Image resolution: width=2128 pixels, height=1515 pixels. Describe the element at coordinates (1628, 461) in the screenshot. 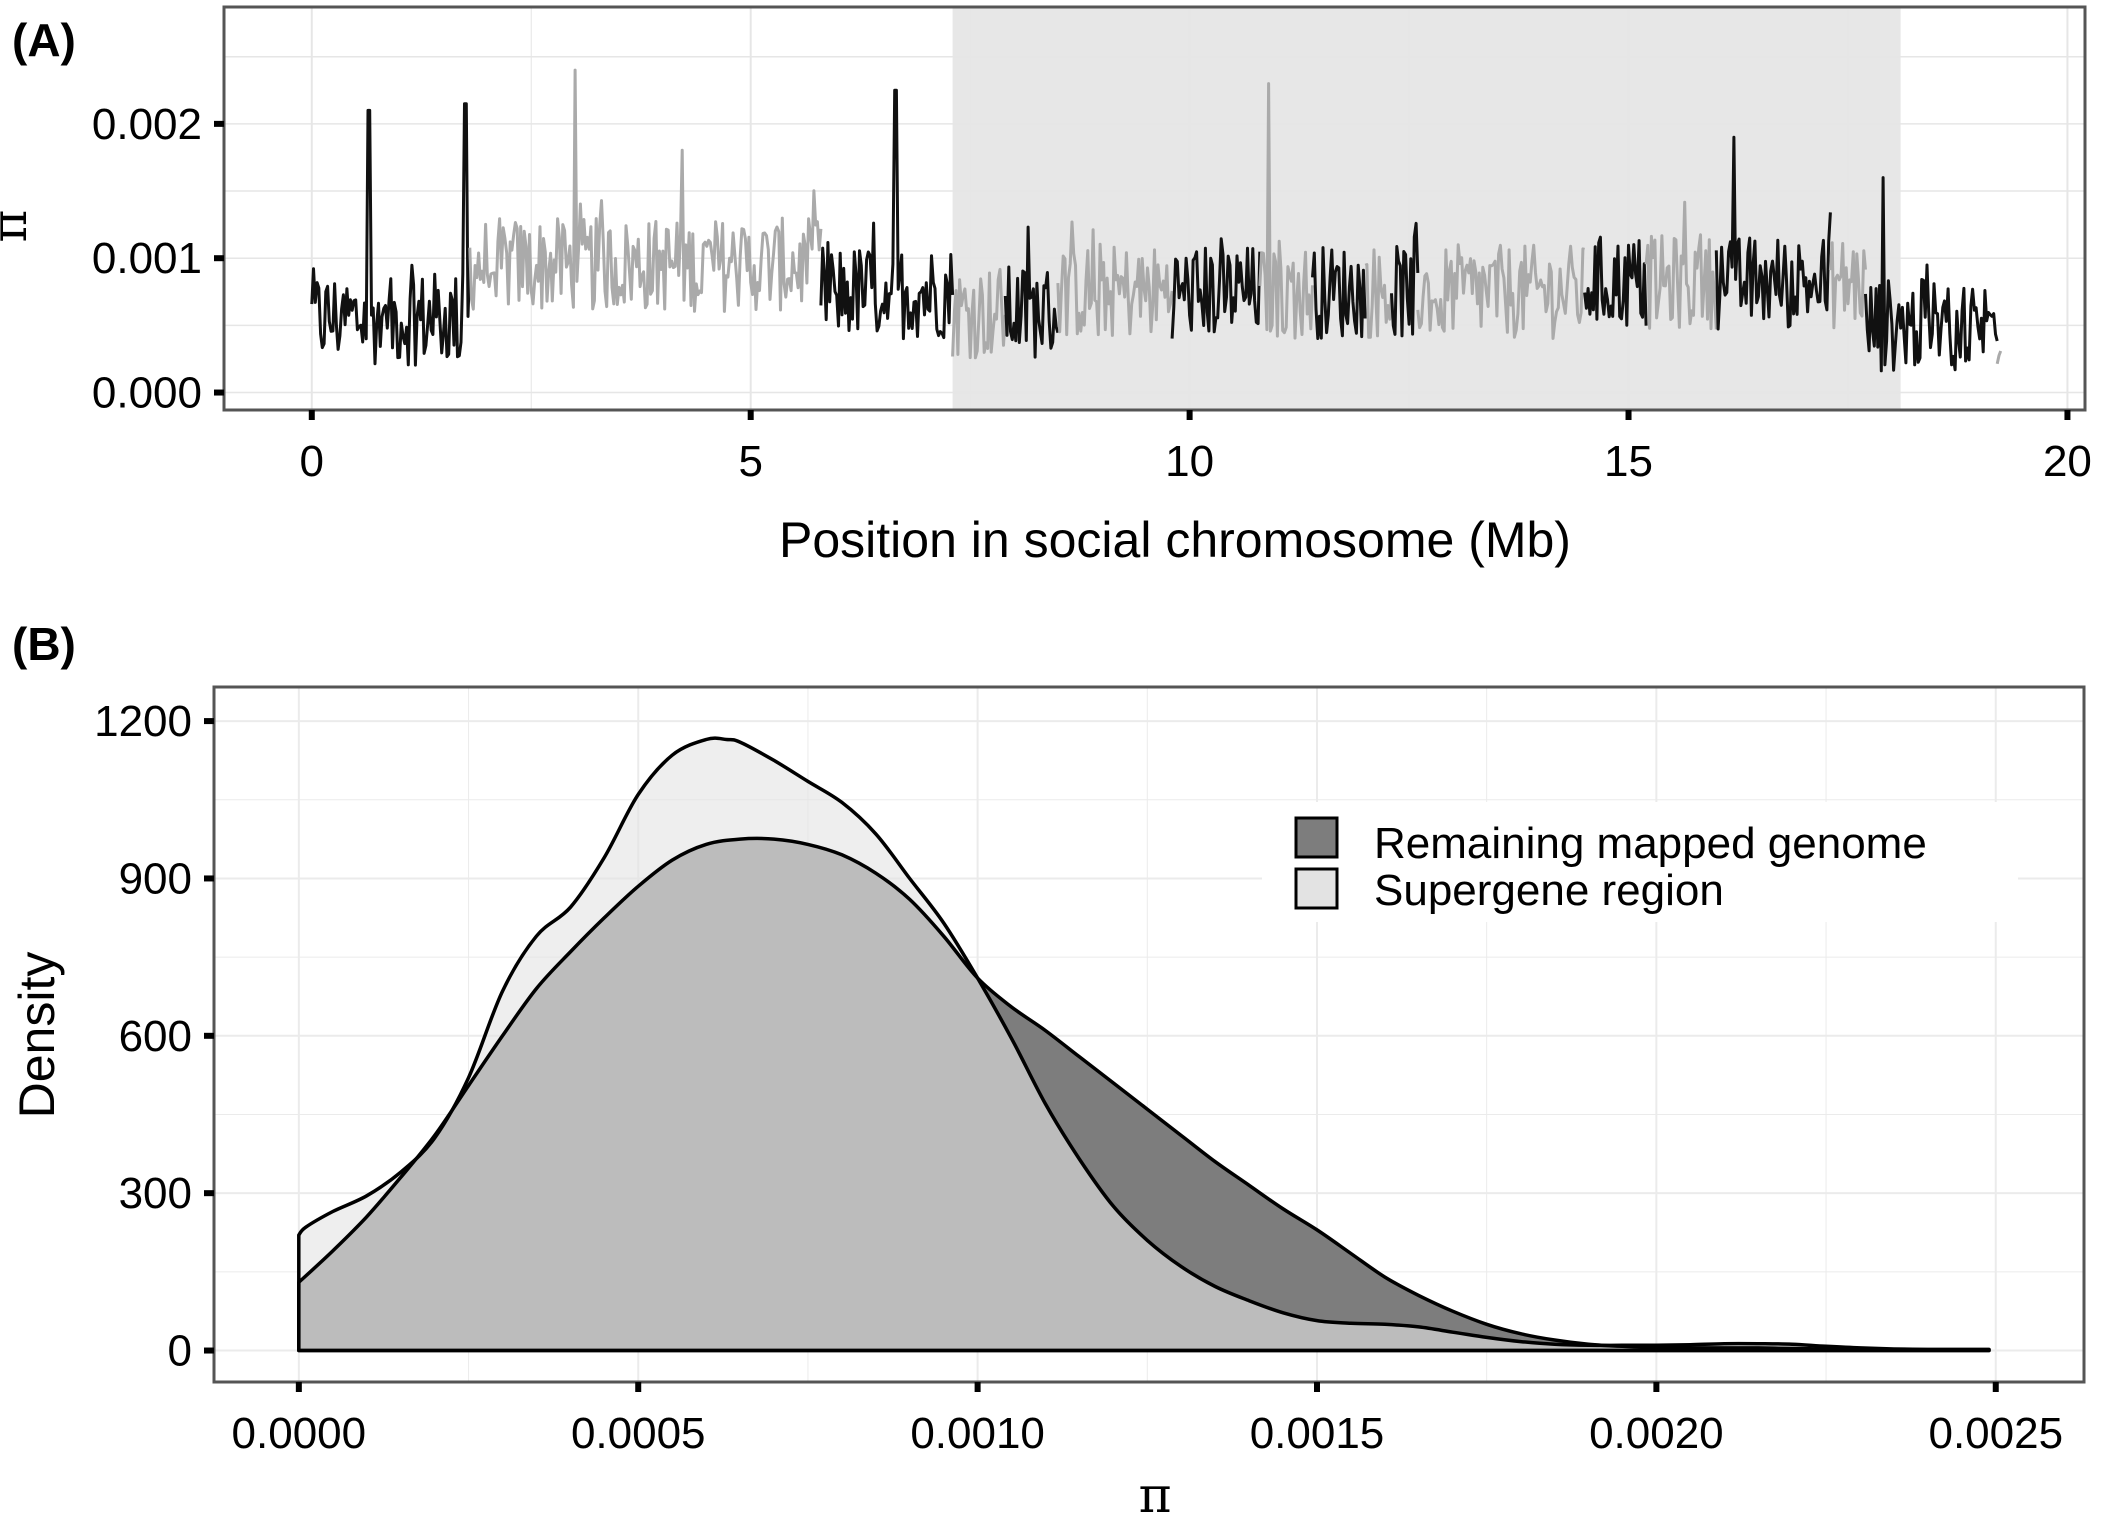

I see `x-tick-label: 15` at that location.